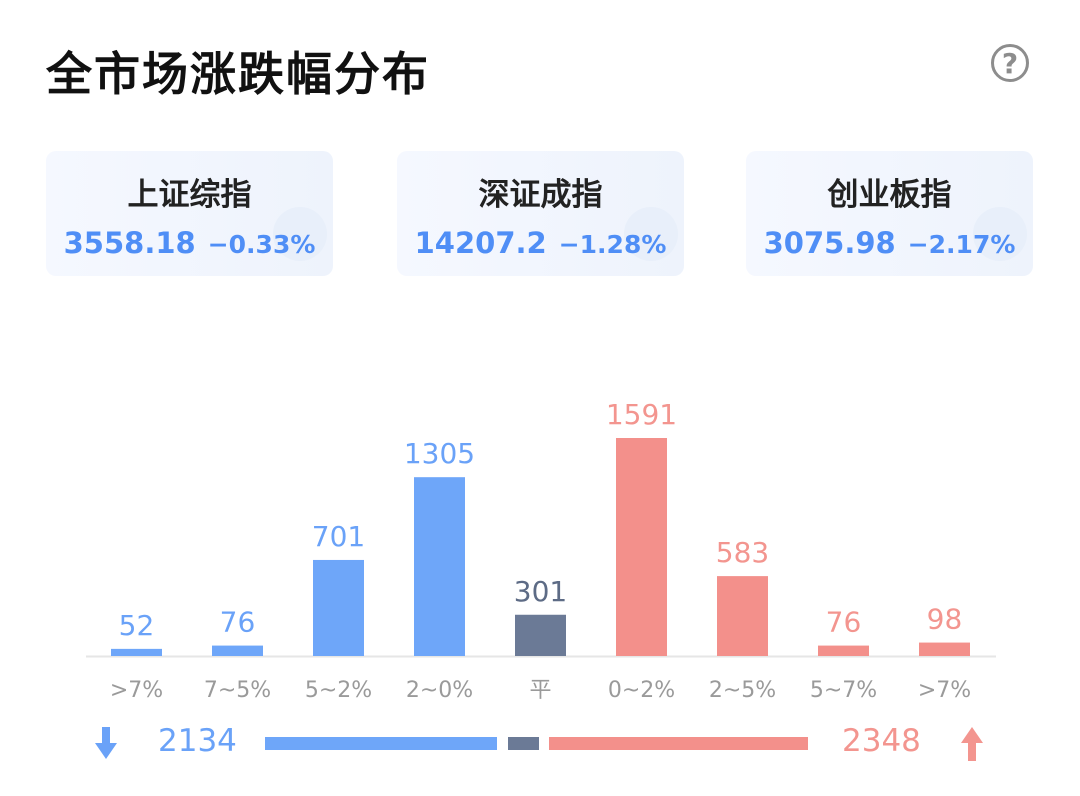 The height and width of the screenshot is (796, 1080). I want to click on page-title: 全市场涨跌幅分布, so click(238, 74).